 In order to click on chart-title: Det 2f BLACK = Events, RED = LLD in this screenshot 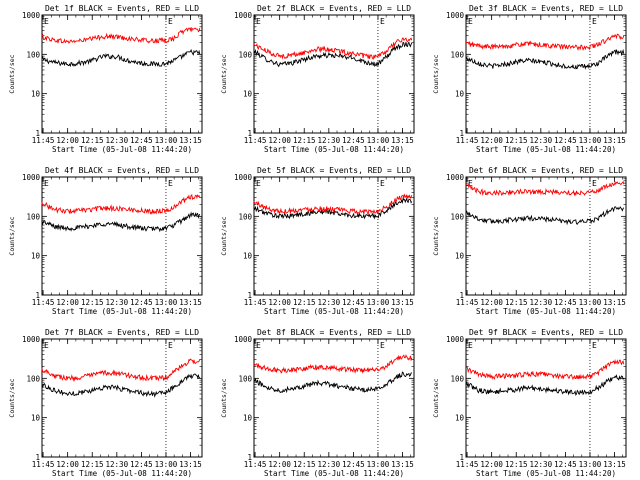, I will do `click(334, 8)`.